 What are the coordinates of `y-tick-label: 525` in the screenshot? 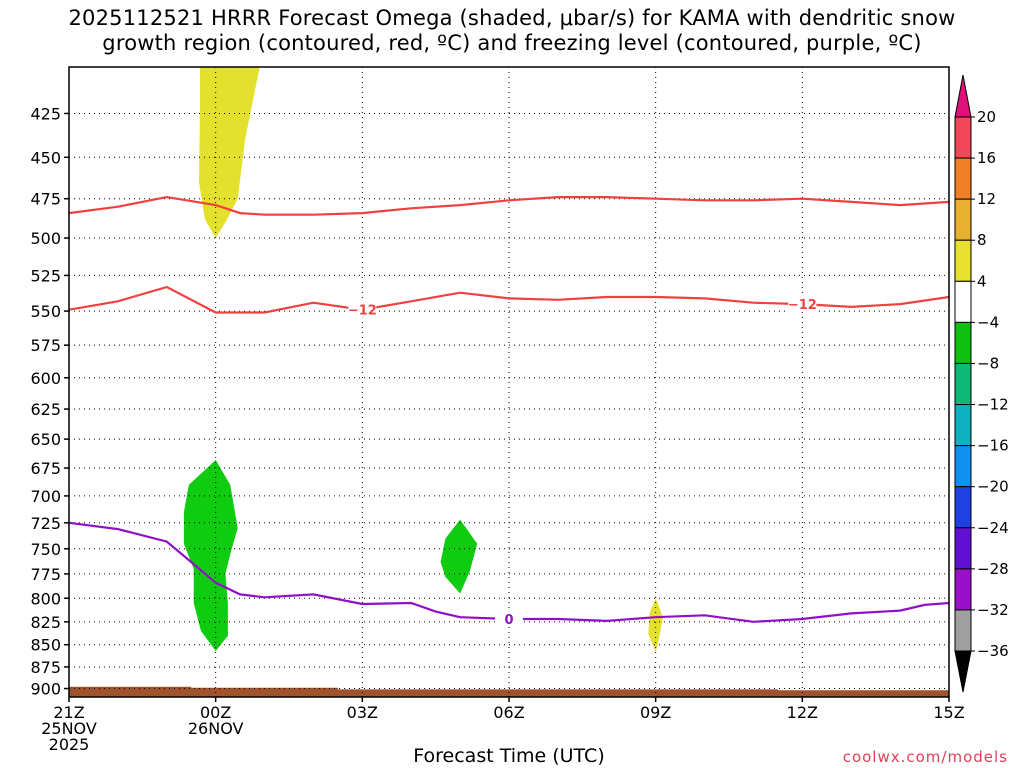 It's located at (45, 275).